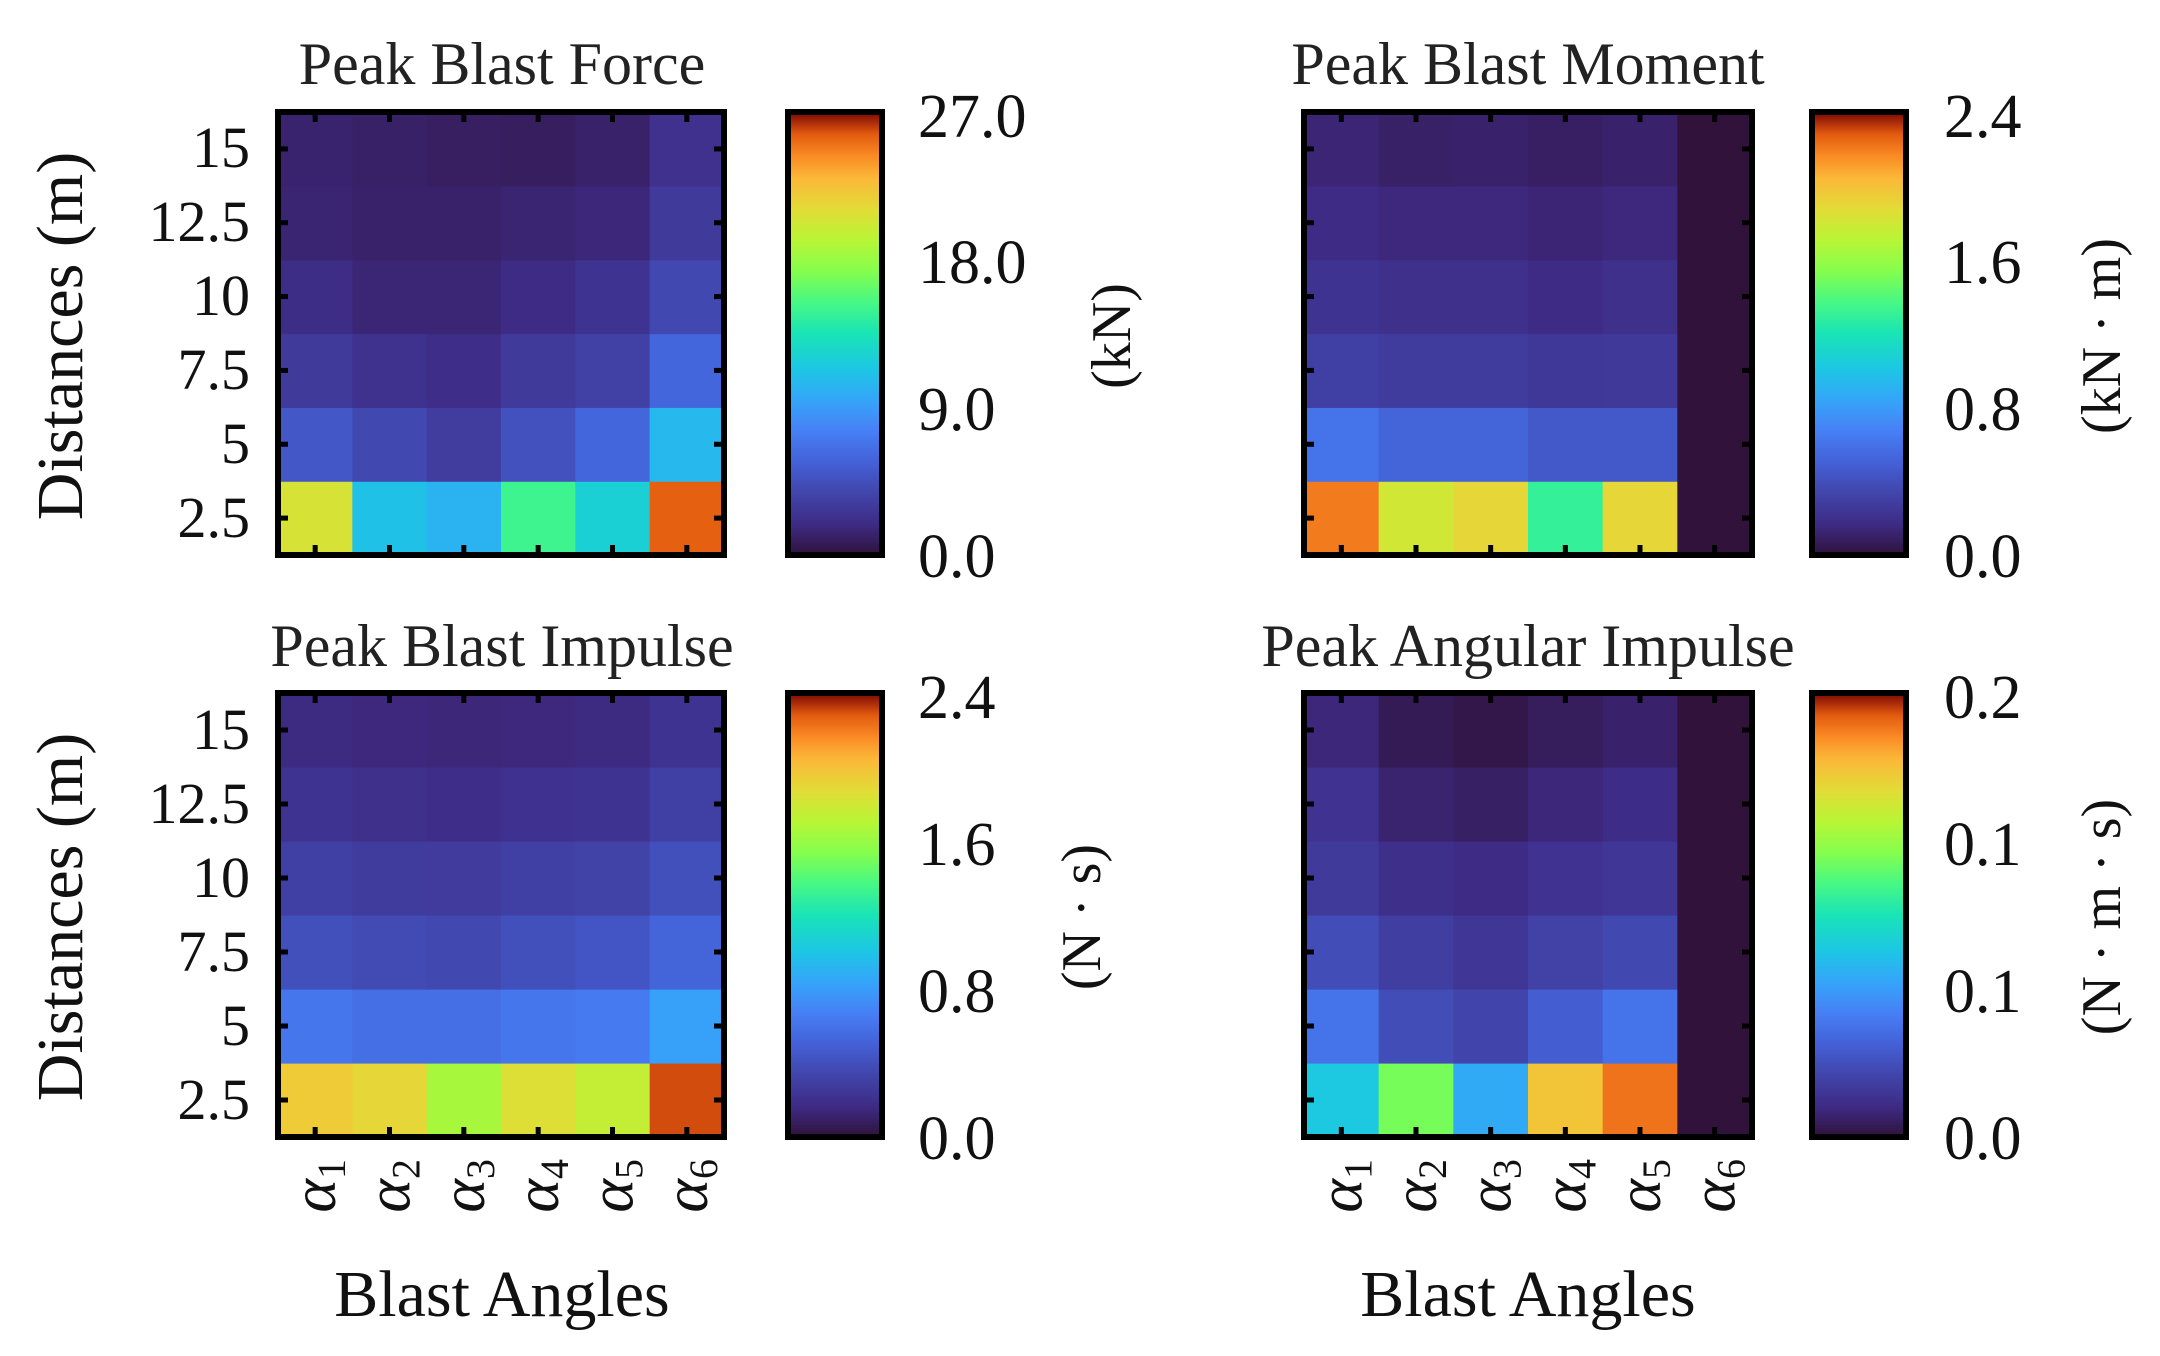  What do you see at coordinates (501, 646) in the screenshot?
I see `panel-title: Peak Blast Impulse` at bounding box center [501, 646].